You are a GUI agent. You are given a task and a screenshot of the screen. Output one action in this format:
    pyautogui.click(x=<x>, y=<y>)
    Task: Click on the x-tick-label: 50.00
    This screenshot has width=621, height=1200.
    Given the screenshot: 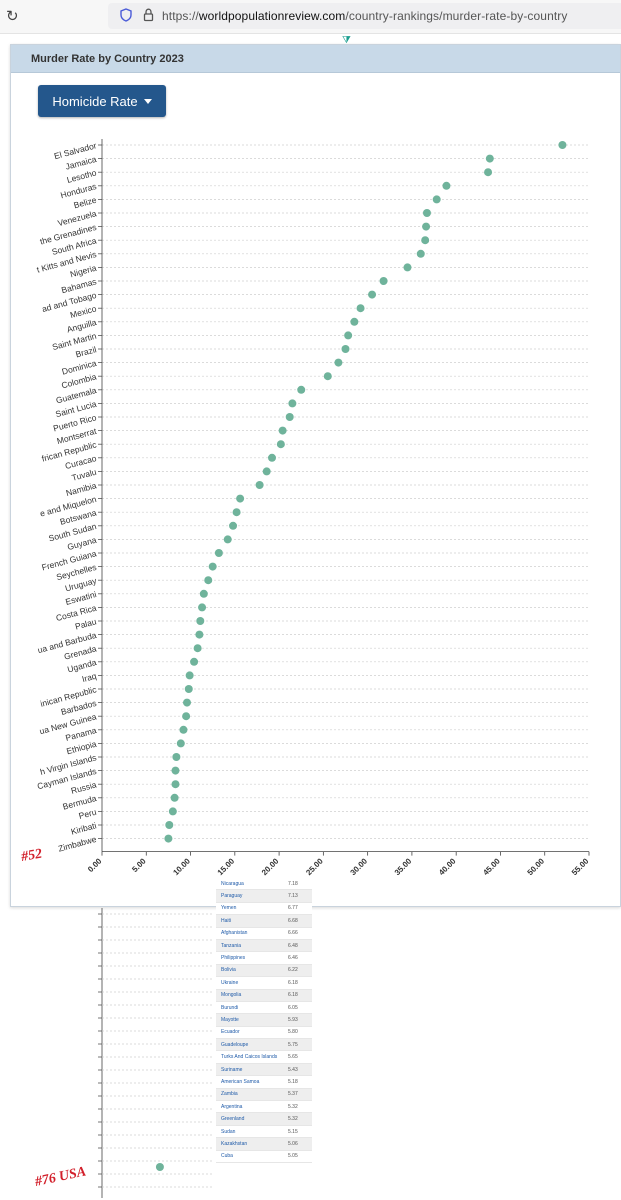 What is the action you would take?
    pyautogui.click(x=536, y=866)
    